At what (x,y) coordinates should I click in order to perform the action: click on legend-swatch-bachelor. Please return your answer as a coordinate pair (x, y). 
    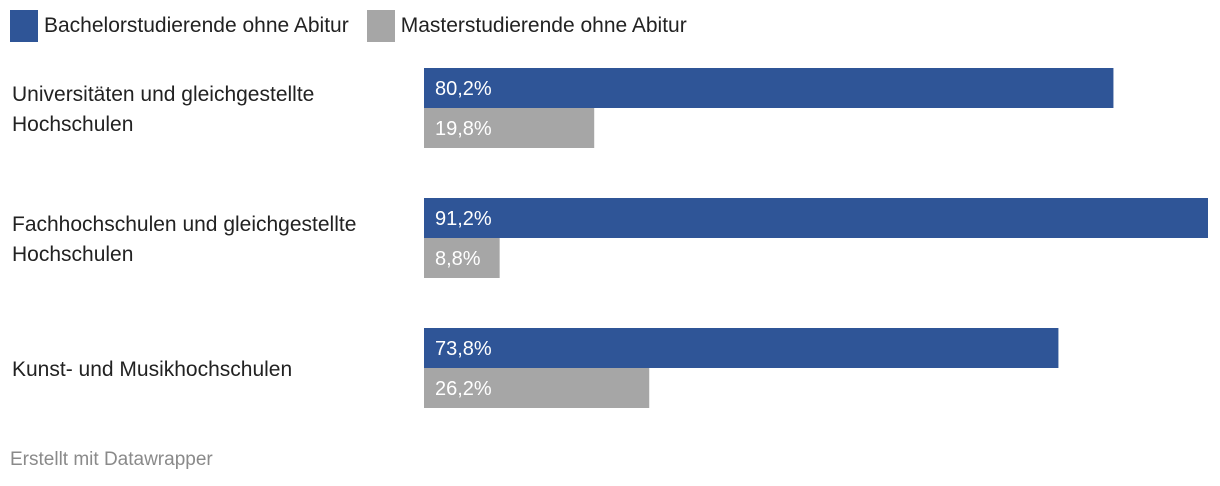
    Looking at the image, I should click on (24, 26).